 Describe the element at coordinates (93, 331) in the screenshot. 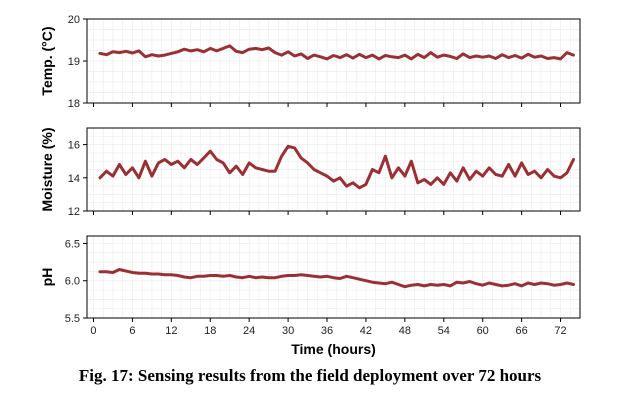

I see `x-tick-label: 0` at that location.